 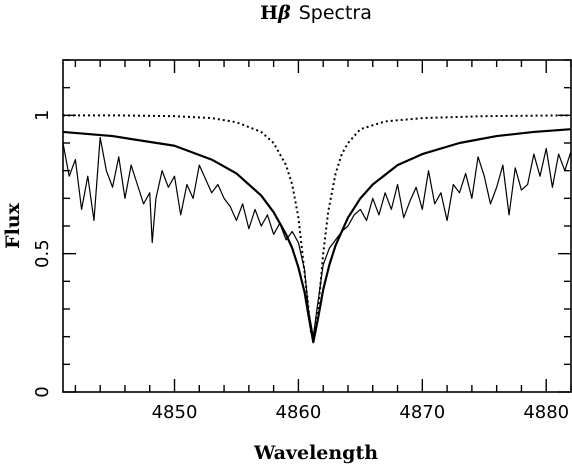 I want to click on chart-title: Hβ Spectra, so click(x=316, y=13).